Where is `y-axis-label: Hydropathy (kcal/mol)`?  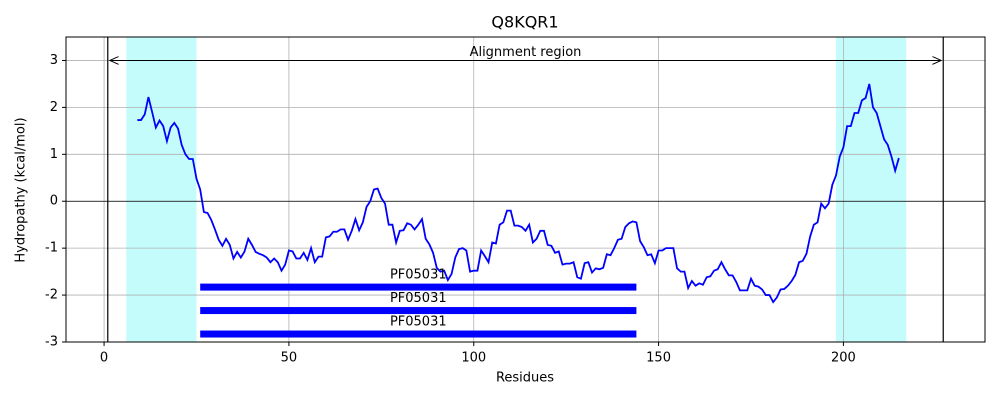
y-axis-label: Hydropathy (kcal/mol) is located at coordinates (21, 189).